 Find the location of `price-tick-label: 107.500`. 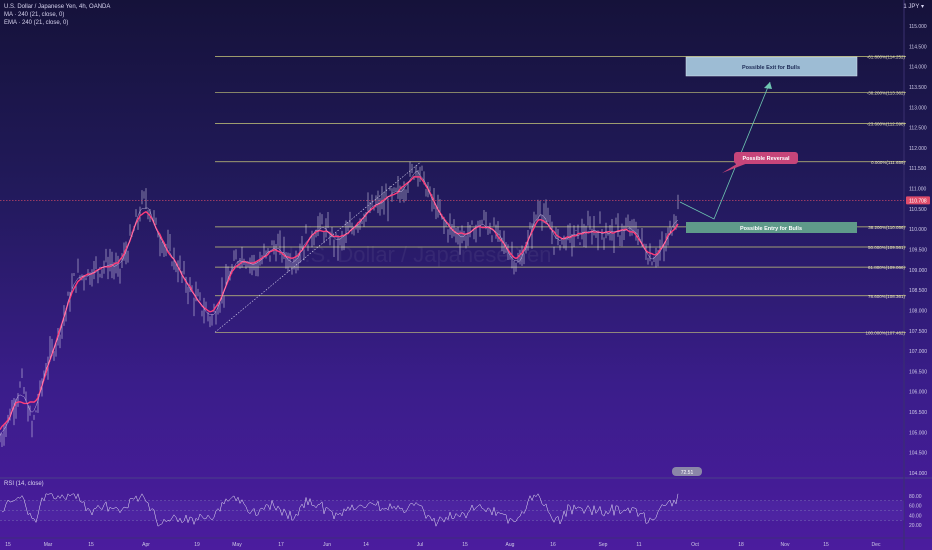

price-tick-label: 107.500 is located at coordinates (918, 332).